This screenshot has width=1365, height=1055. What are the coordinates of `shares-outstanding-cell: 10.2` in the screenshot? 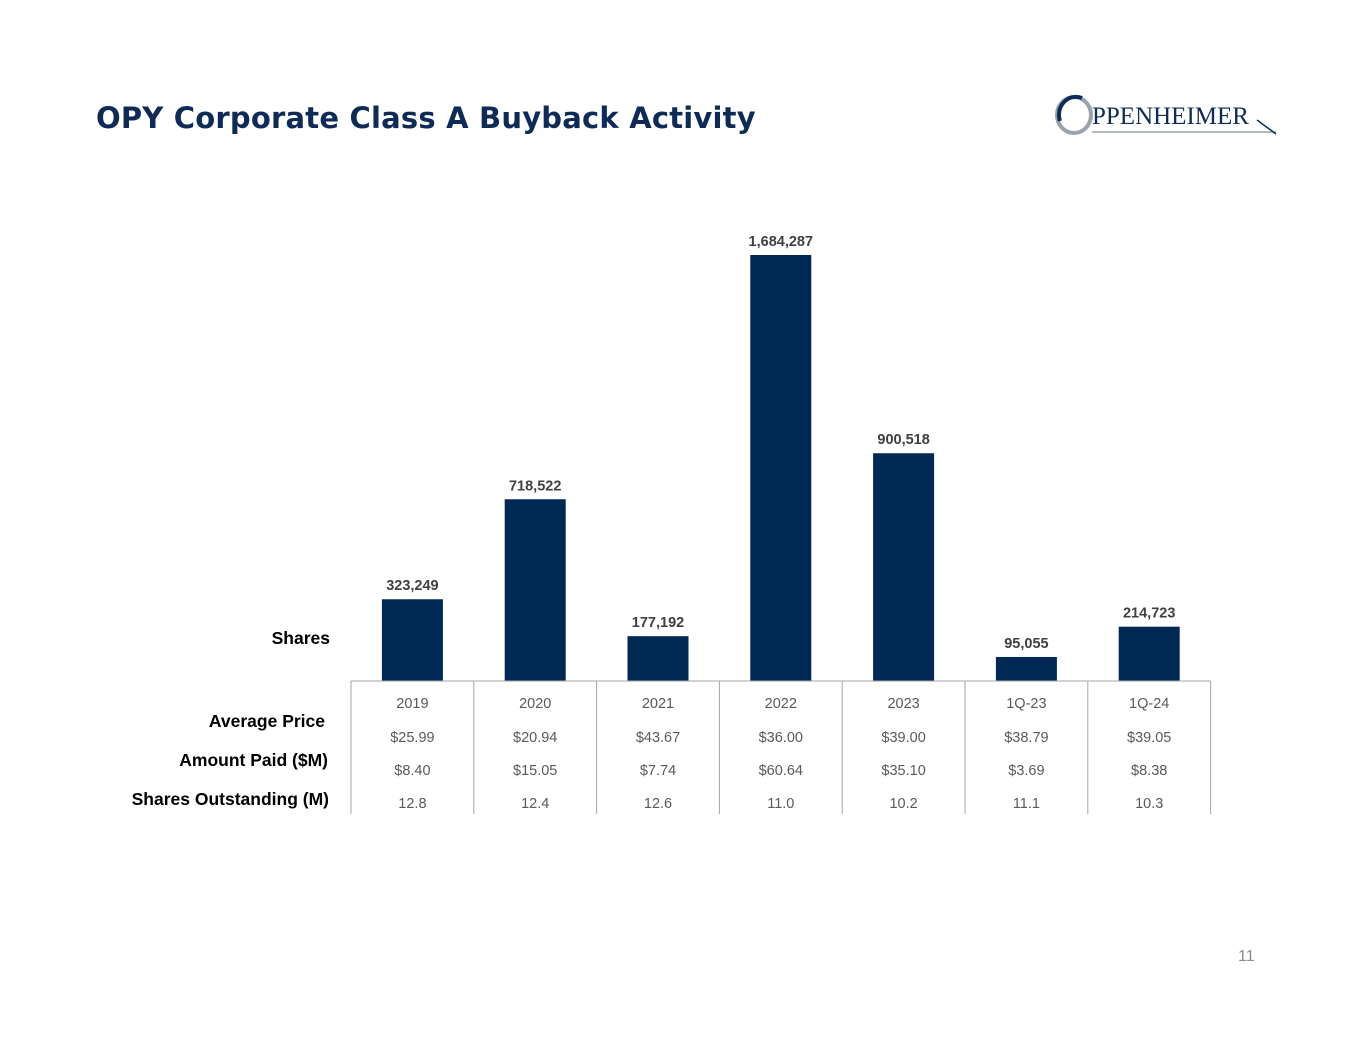 It's located at (903, 804).